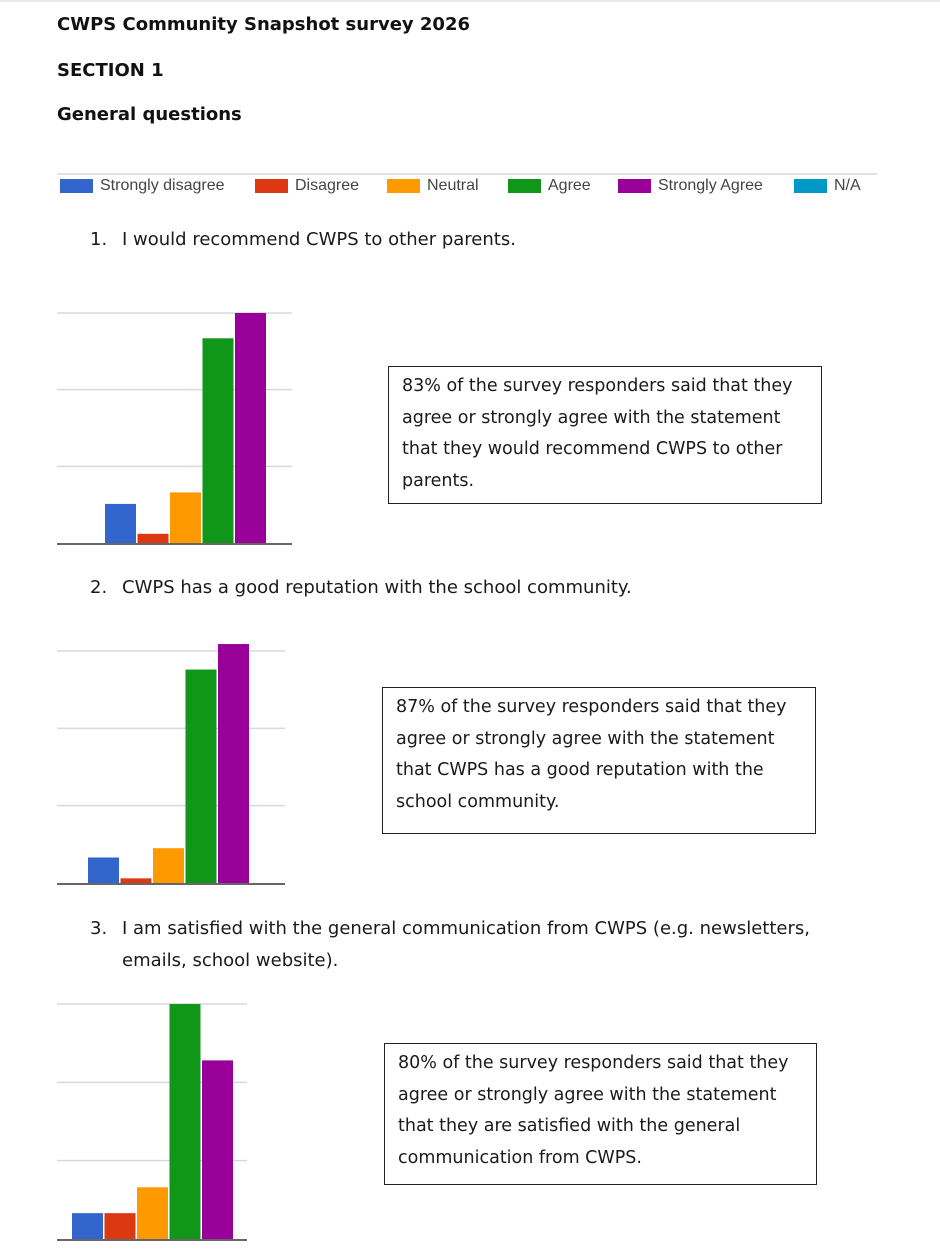 The width and height of the screenshot is (940, 1255). Describe the element at coordinates (99, 587) in the screenshot. I see `question-number: 2.` at that location.